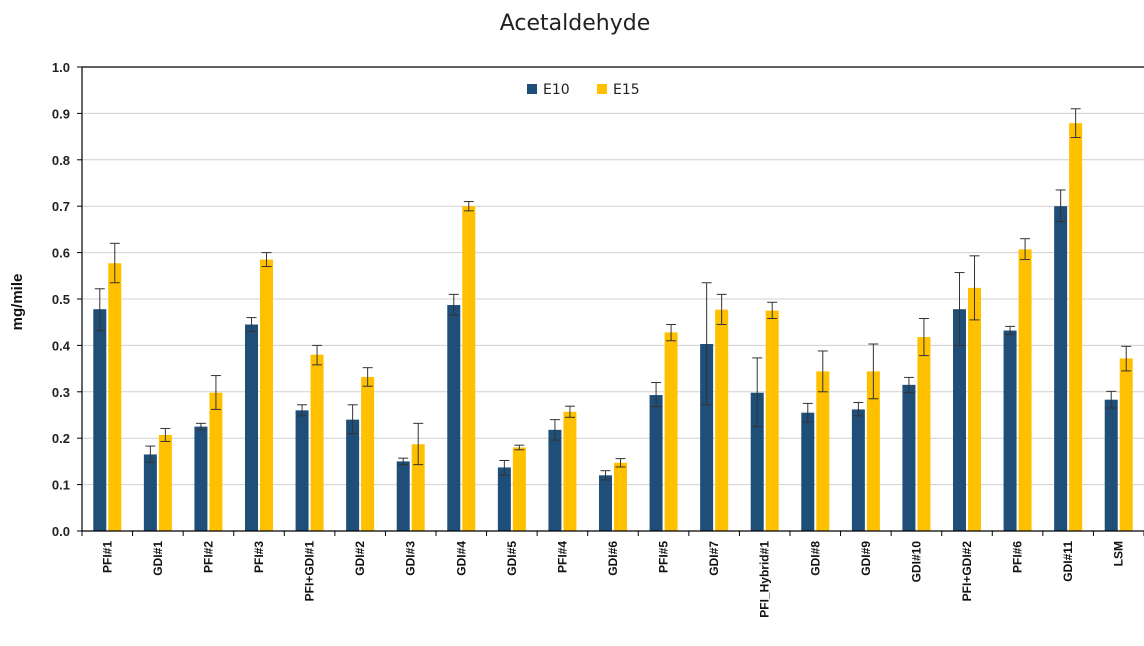 The height and width of the screenshot is (646, 1144). What do you see at coordinates (916, 562) in the screenshot?
I see `x-tick-label: GDI#10` at bounding box center [916, 562].